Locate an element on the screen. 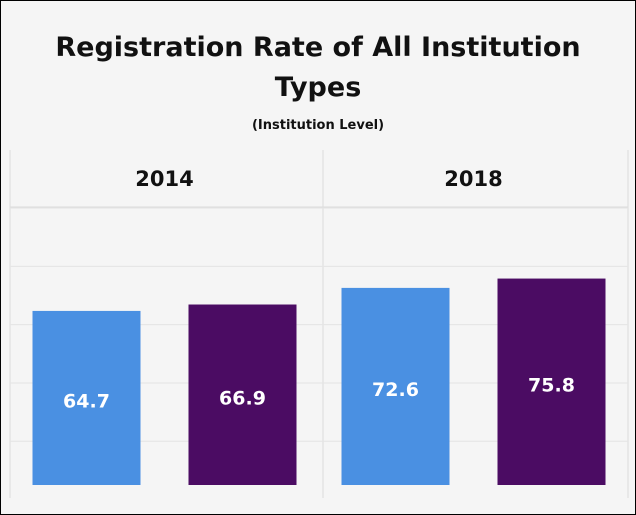 Image resolution: width=636 pixels, height=515 pixels. value-label: 72.6 is located at coordinates (395, 390).